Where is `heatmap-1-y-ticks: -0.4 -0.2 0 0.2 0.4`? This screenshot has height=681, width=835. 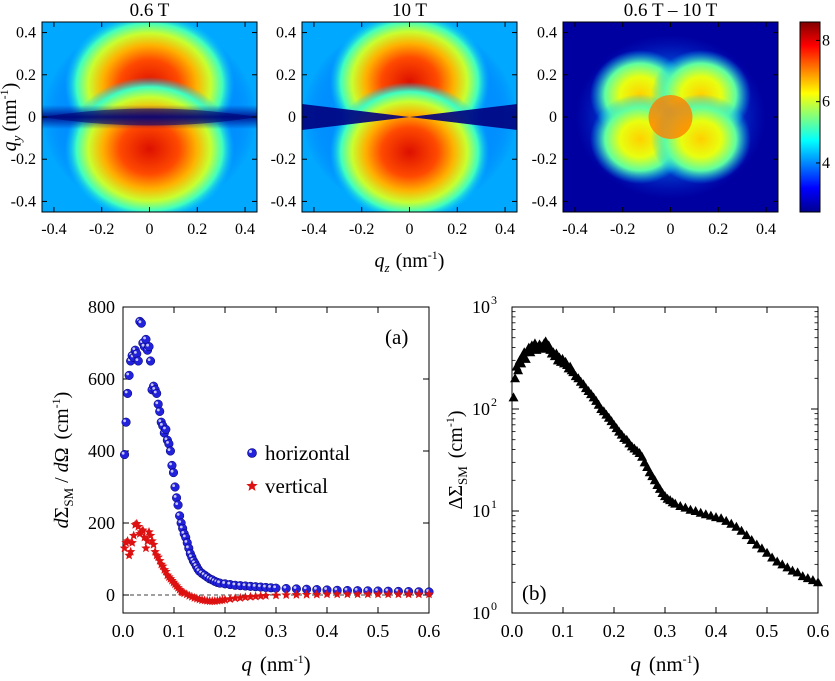 heatmap-1-y-ticks: -0.4 -0.2 0 0.2 0.4 is located at coordinates (394, 117).